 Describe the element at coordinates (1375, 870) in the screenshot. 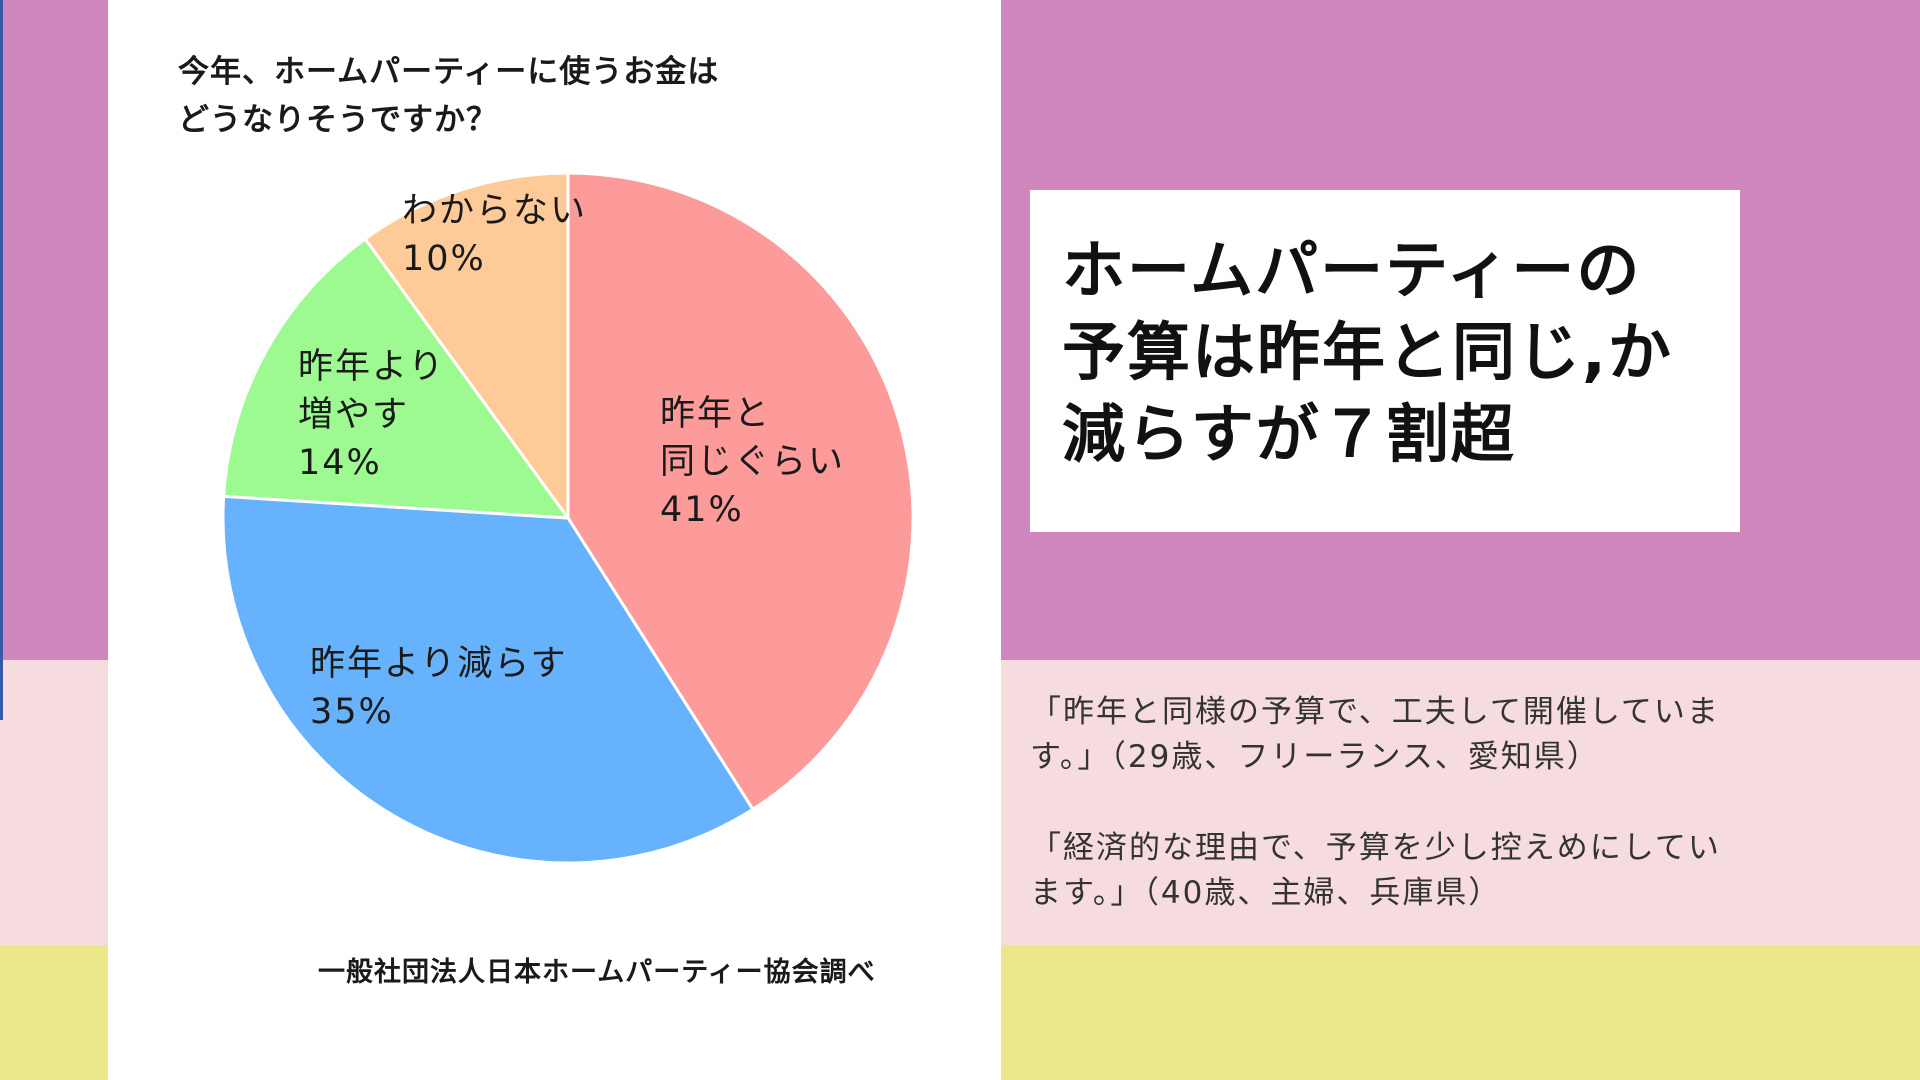

I see `quote-2: 「経済的な理由で、予算を少し控えめにしてい ます。」（40歳、主婦、兵庫県）` at that location.